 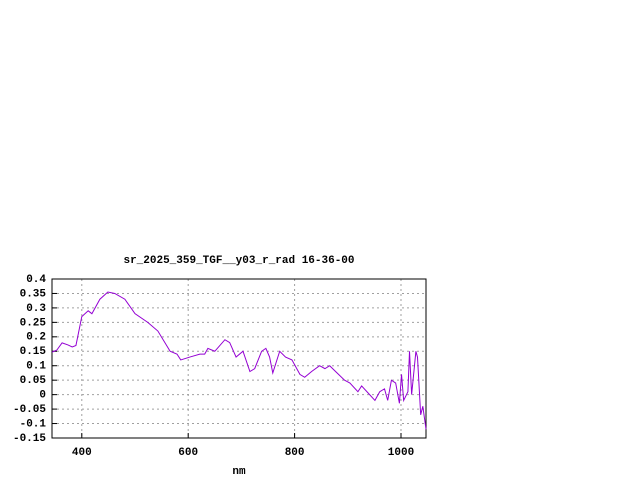 I want to click on x-tick-label: 800, so click(x=295, y=453).